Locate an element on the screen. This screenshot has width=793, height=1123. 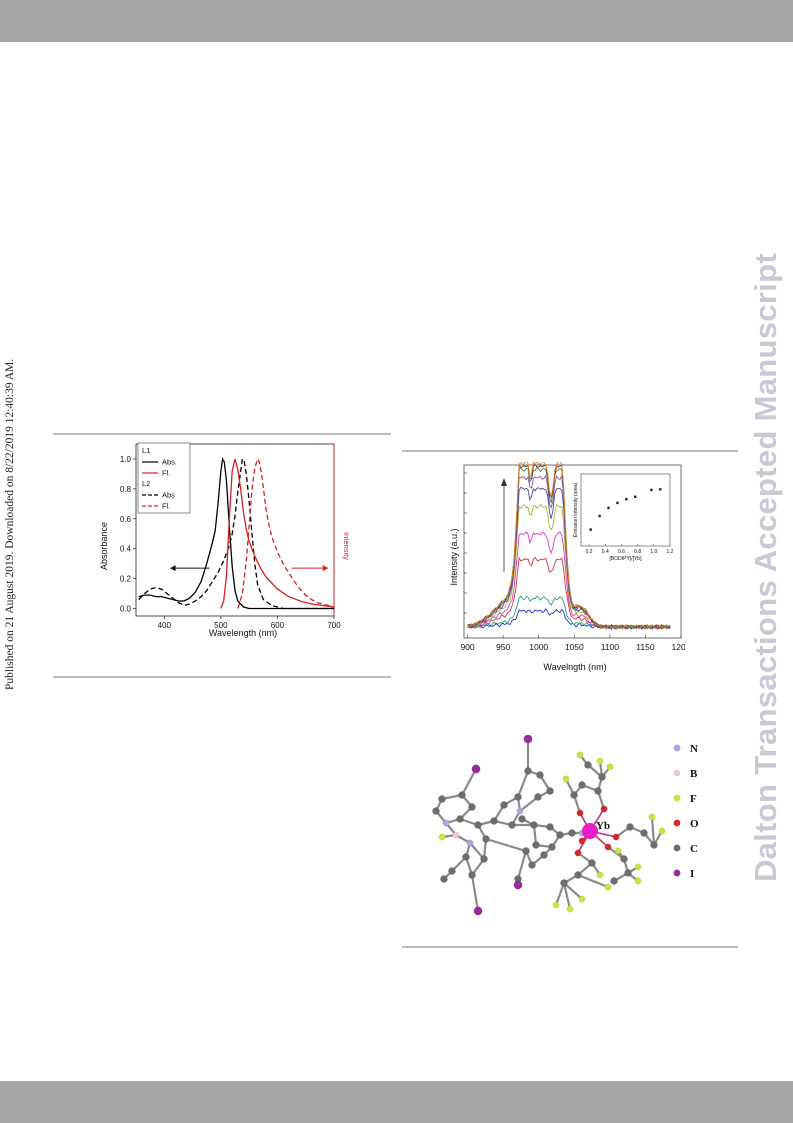
x-tick-label: 900 is located at coordinates (467, 647).